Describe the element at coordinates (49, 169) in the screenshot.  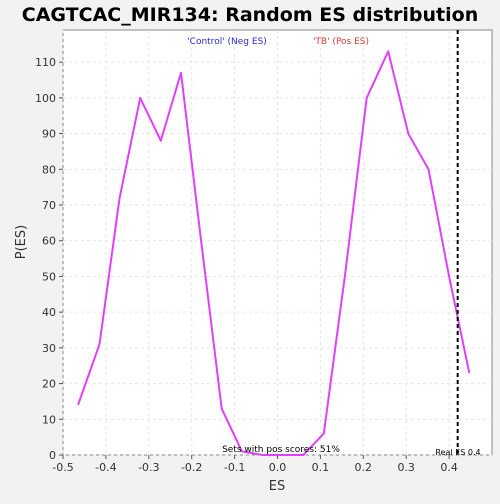
I see `y-tick-label: 80` at that location.